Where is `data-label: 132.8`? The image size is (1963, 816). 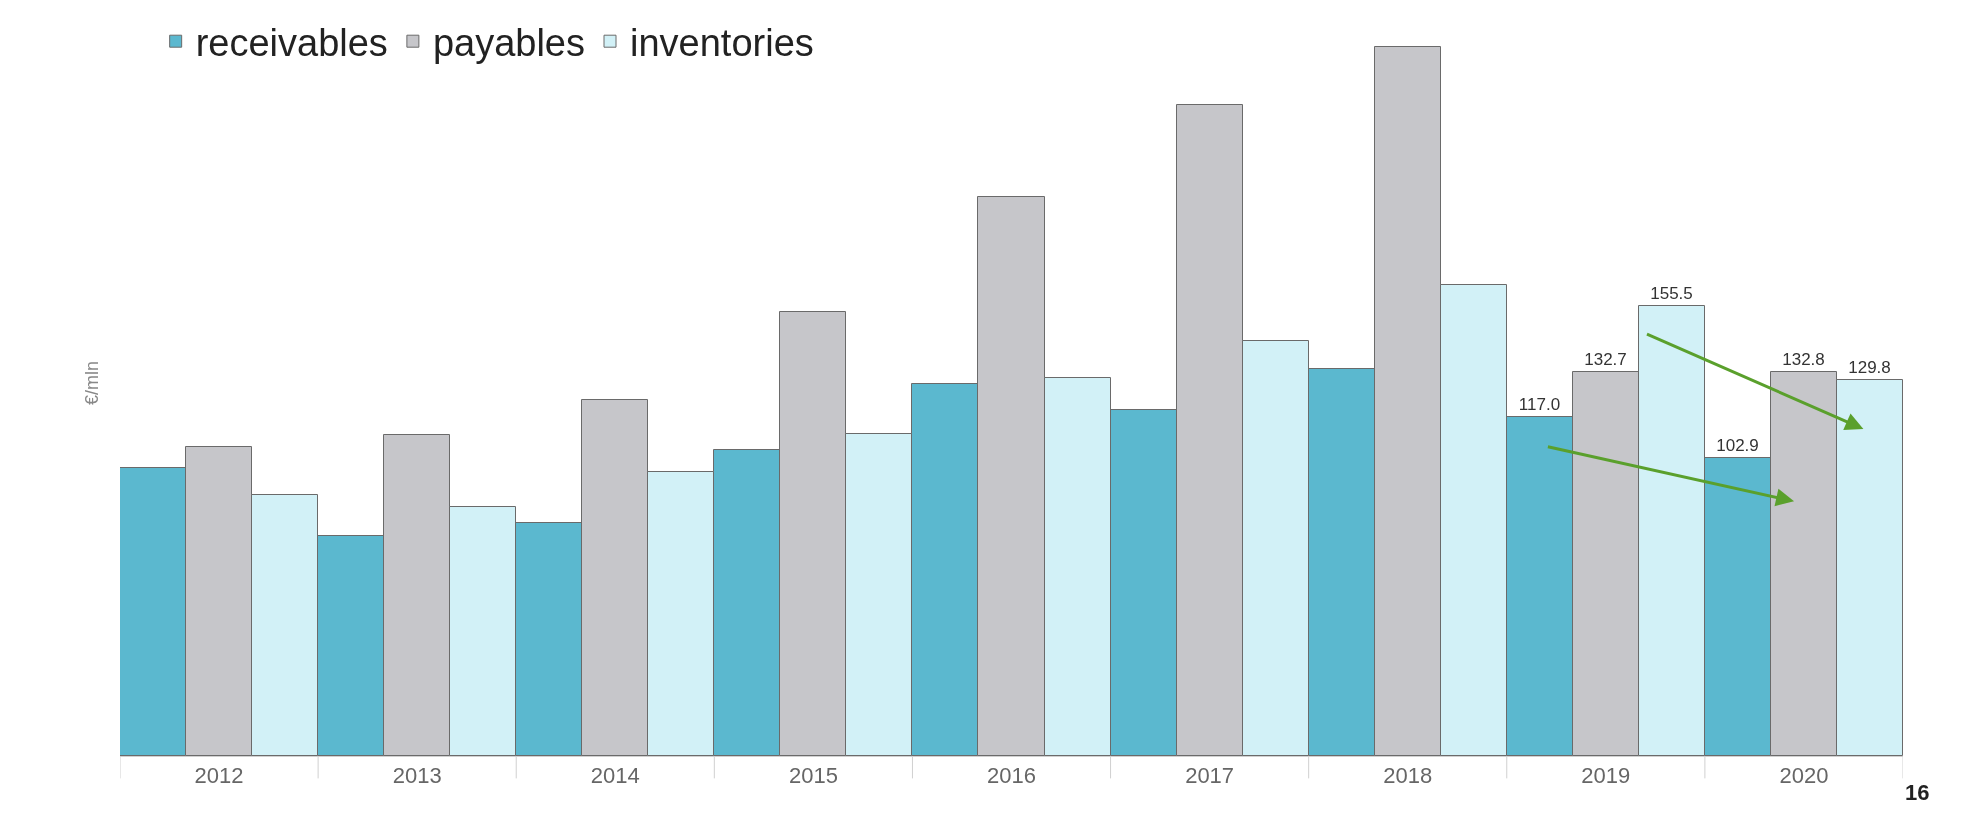 data-label: 132.8 is located at coordinates (1803, 359).